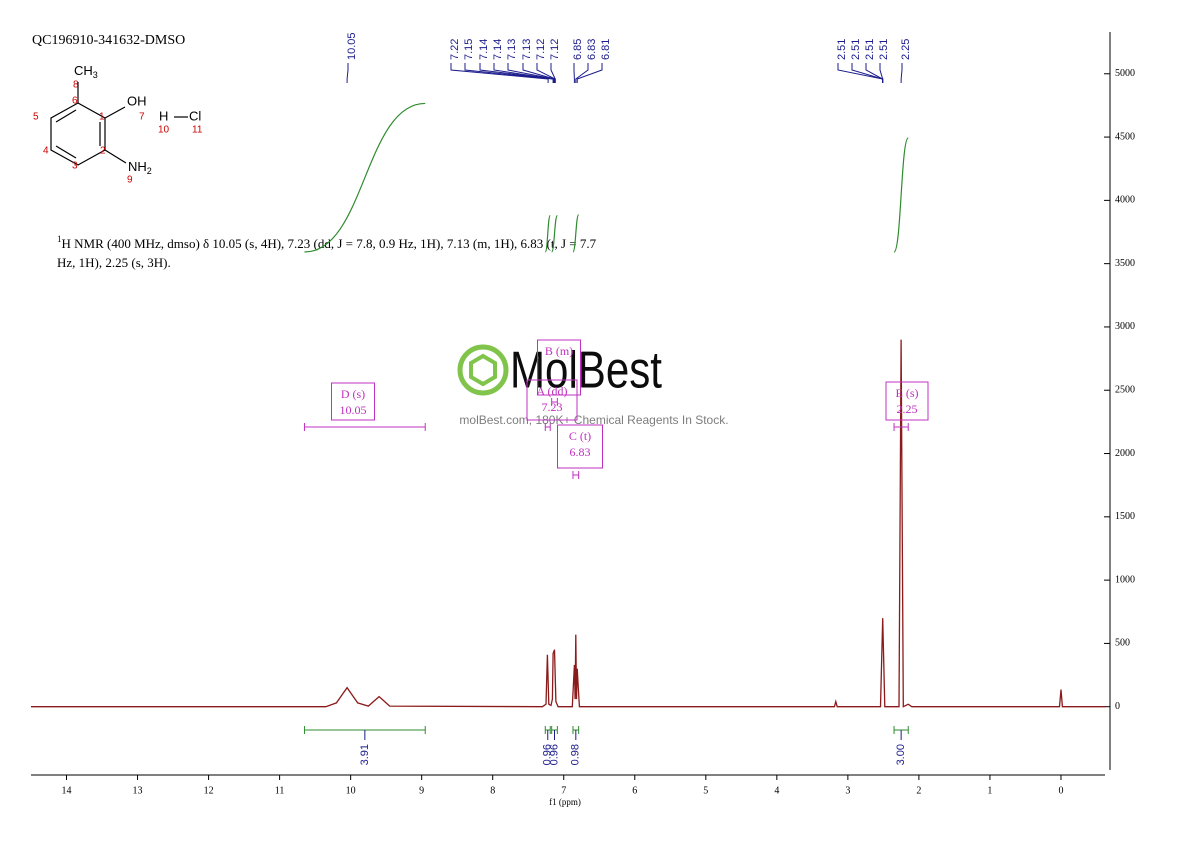 This screenshot has width=1190, height=841. What do you see at coordinates (352, 46) in the screenshot?
I see `peak-label: 10.05` at bounding box center [352, 46].